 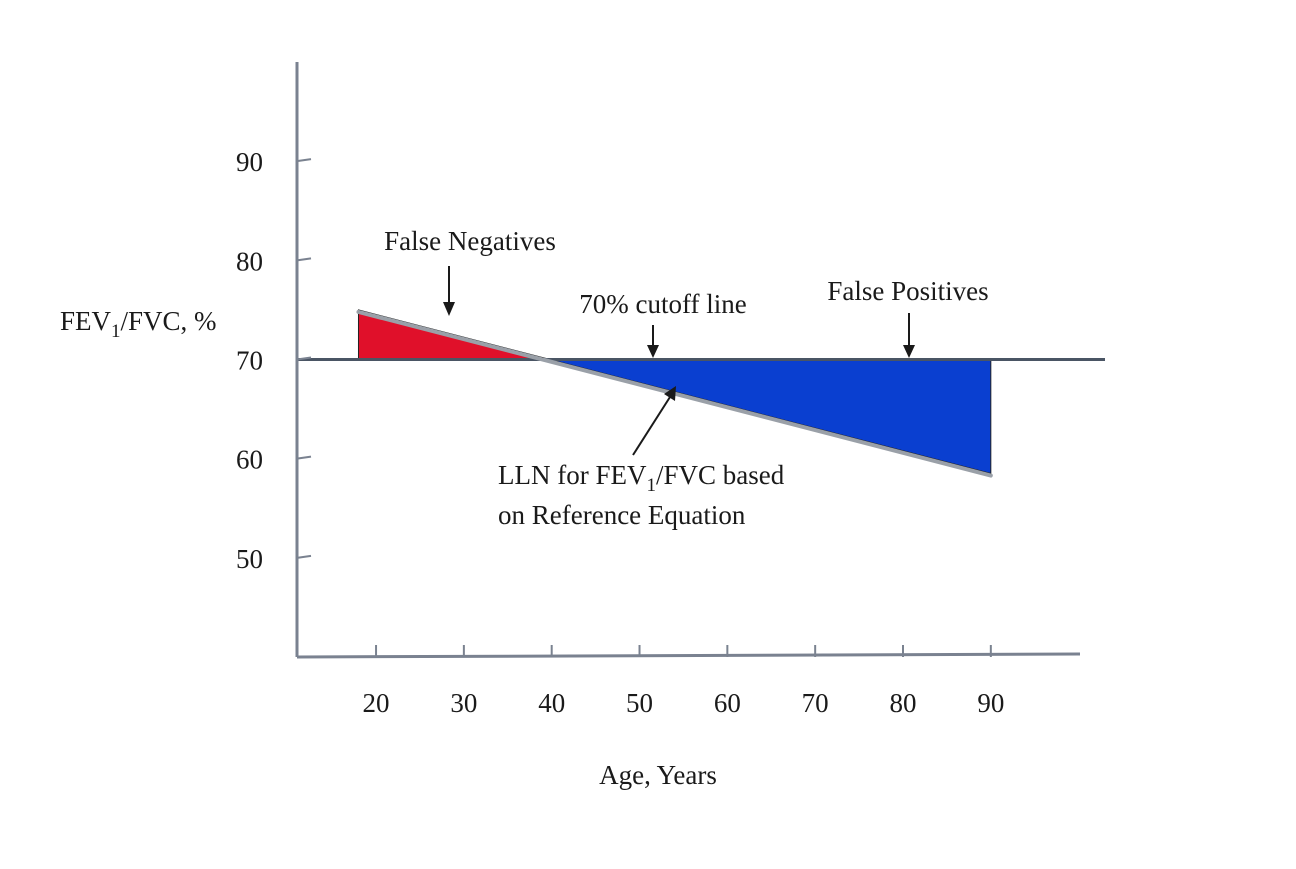 What do you see at coordinates (662, 304) in the screenshot?
I see `cutoff-line-label: 70% cutoff line` at bounding box center [662, 304].